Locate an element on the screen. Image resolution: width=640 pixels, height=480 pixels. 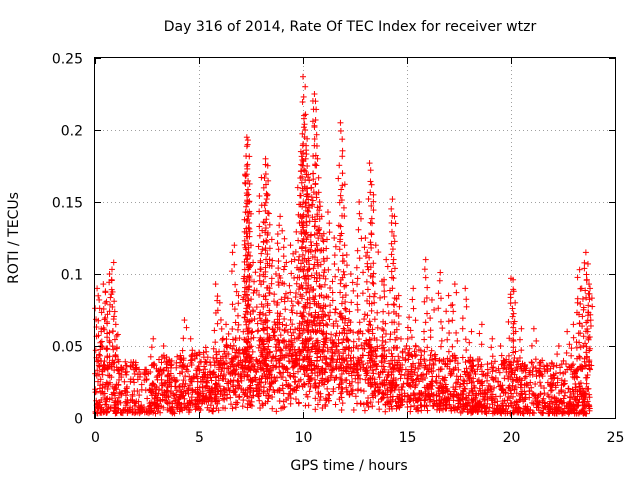
y-axis-label: ROTI / TECUs is located at coordinates (14, 238).